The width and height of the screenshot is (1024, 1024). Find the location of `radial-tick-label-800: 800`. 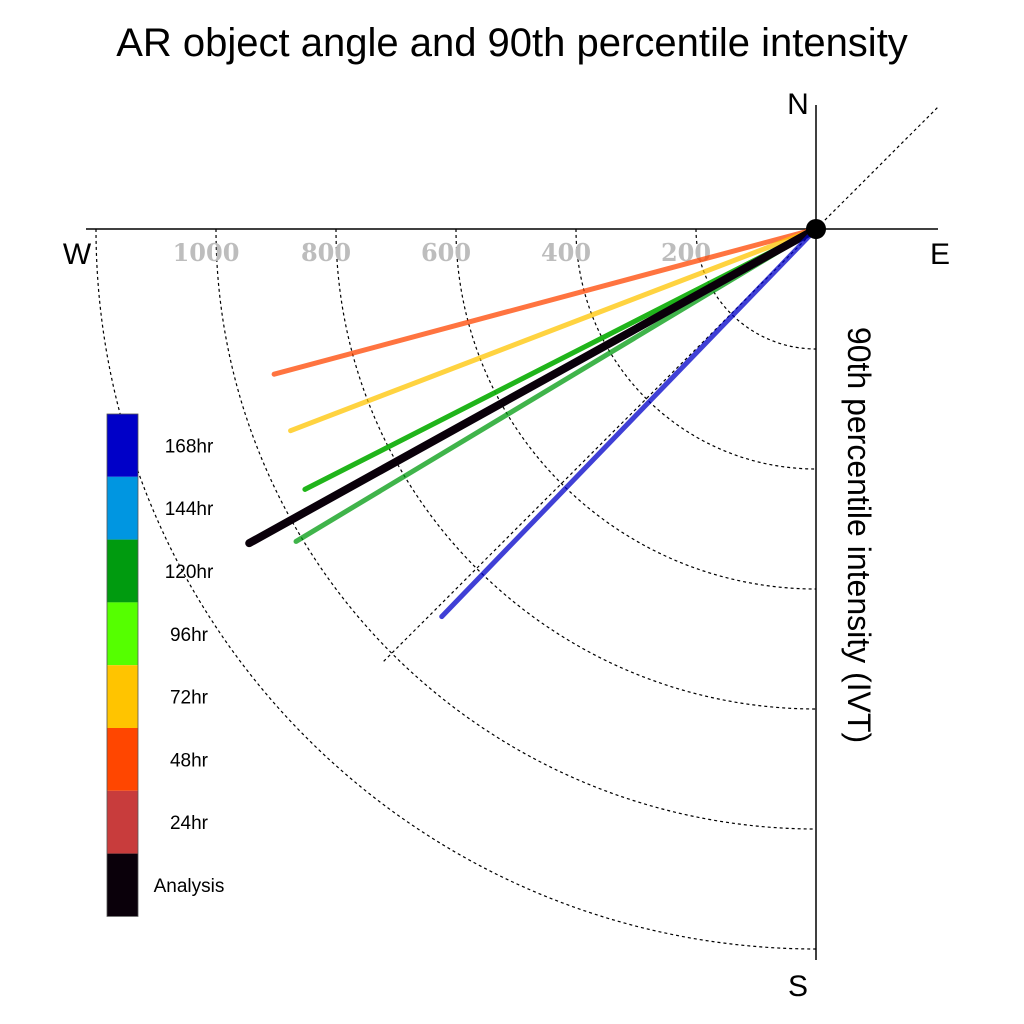

radial-tick-label-800: 800 is located at coordinates (326, 252).